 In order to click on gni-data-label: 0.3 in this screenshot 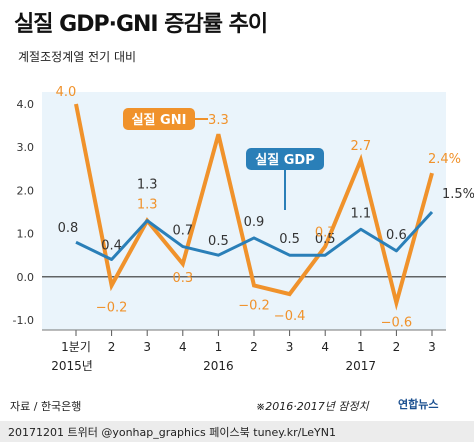, I will do `click(182, 278)`.